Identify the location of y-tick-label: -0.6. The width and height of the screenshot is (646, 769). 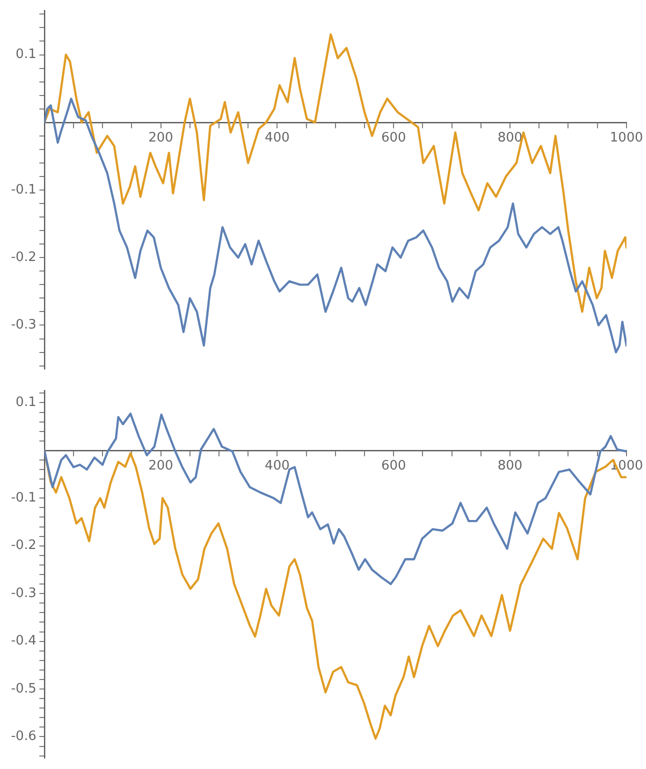
(23, 736).